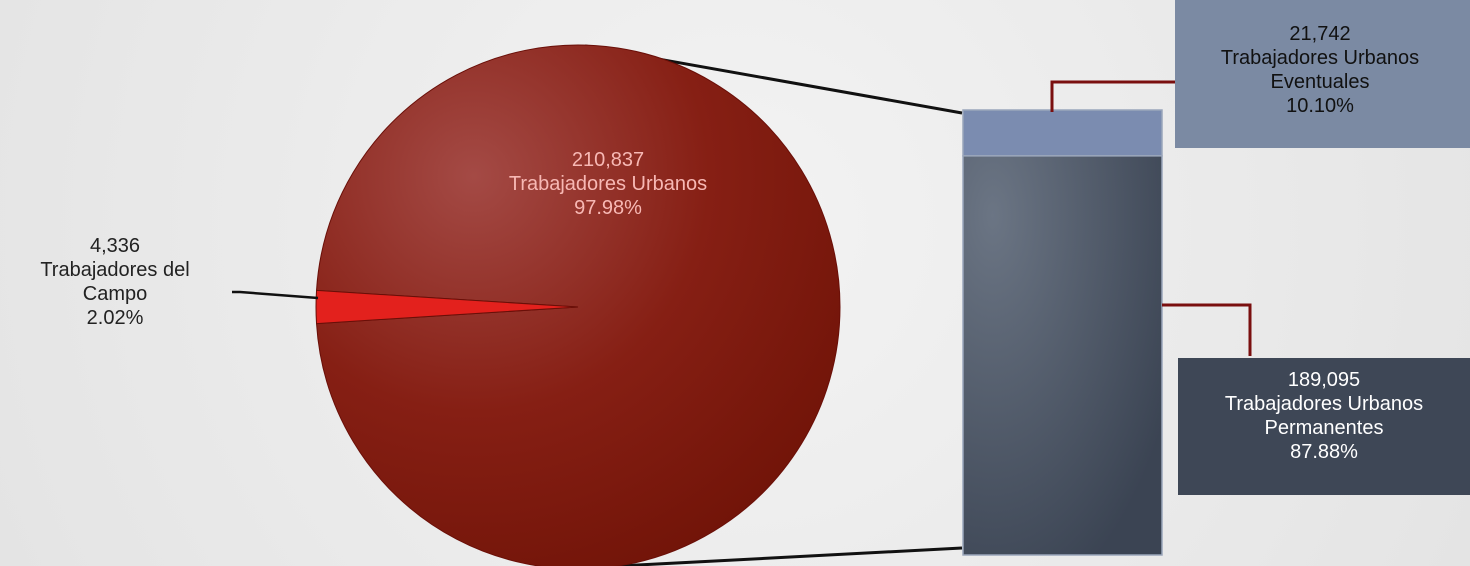 The height and width of the screenshot is (566, 1470). I want to click on slice-label: 4,336 Trabajadores del Campo 2.02%, so click(115, 282).